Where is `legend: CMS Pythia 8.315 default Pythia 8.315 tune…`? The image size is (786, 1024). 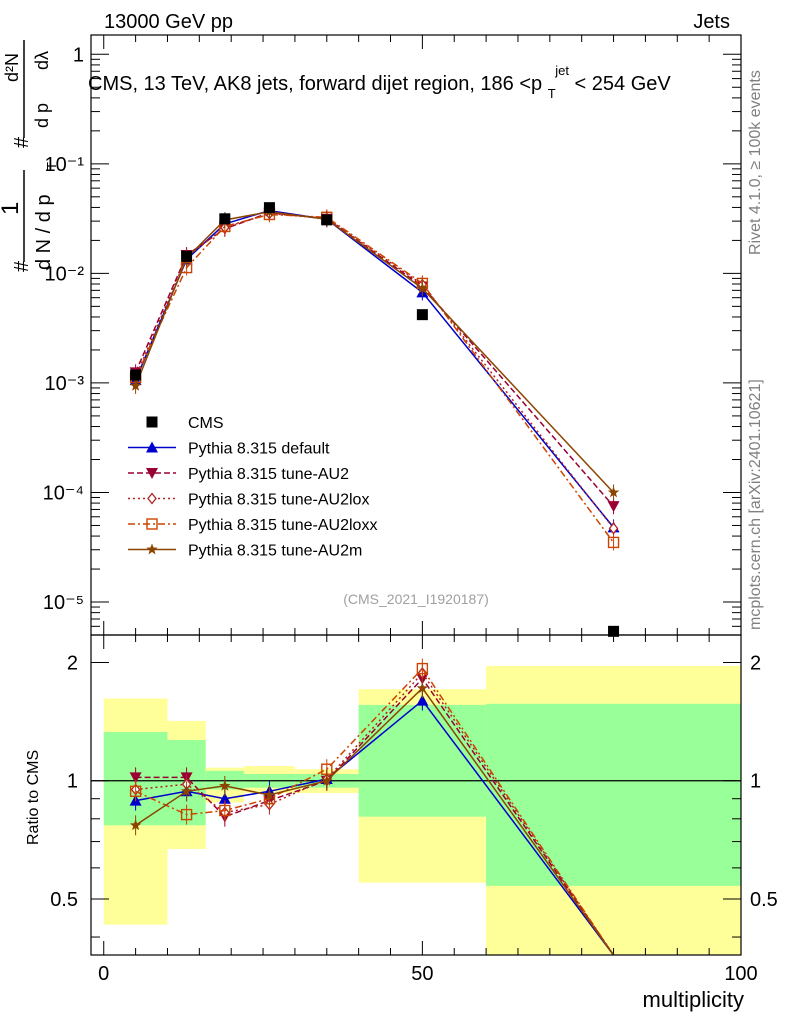
legend: CMS Pythia 8.315 default Pythia 8.315 tune… is located at coordinates (252, 487).